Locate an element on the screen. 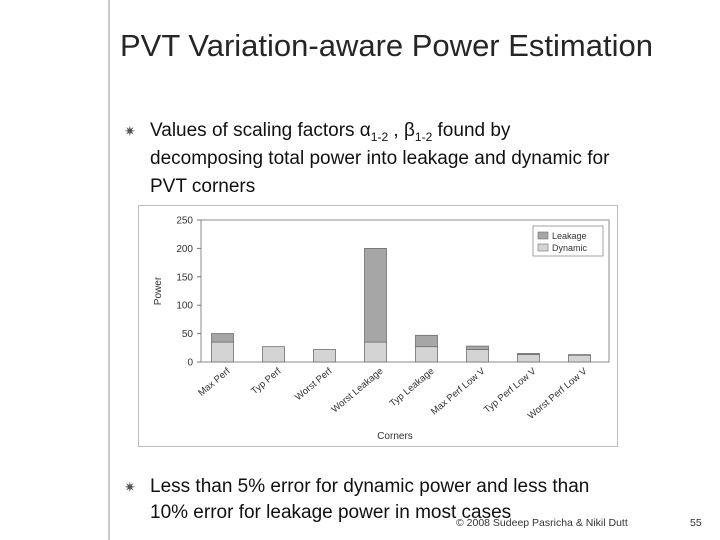 The image size is (720, 540). x-tick-label: Worst Perf is located at coordinates (314, 384).